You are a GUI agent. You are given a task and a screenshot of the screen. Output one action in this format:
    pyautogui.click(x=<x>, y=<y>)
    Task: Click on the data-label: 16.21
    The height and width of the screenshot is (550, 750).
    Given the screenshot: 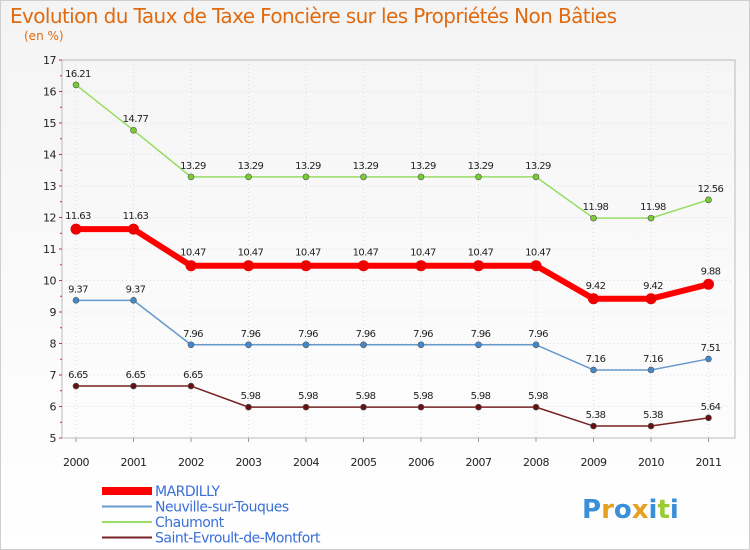 What is the action you would take?
    pyautogui.click(x=78, y=74)
    